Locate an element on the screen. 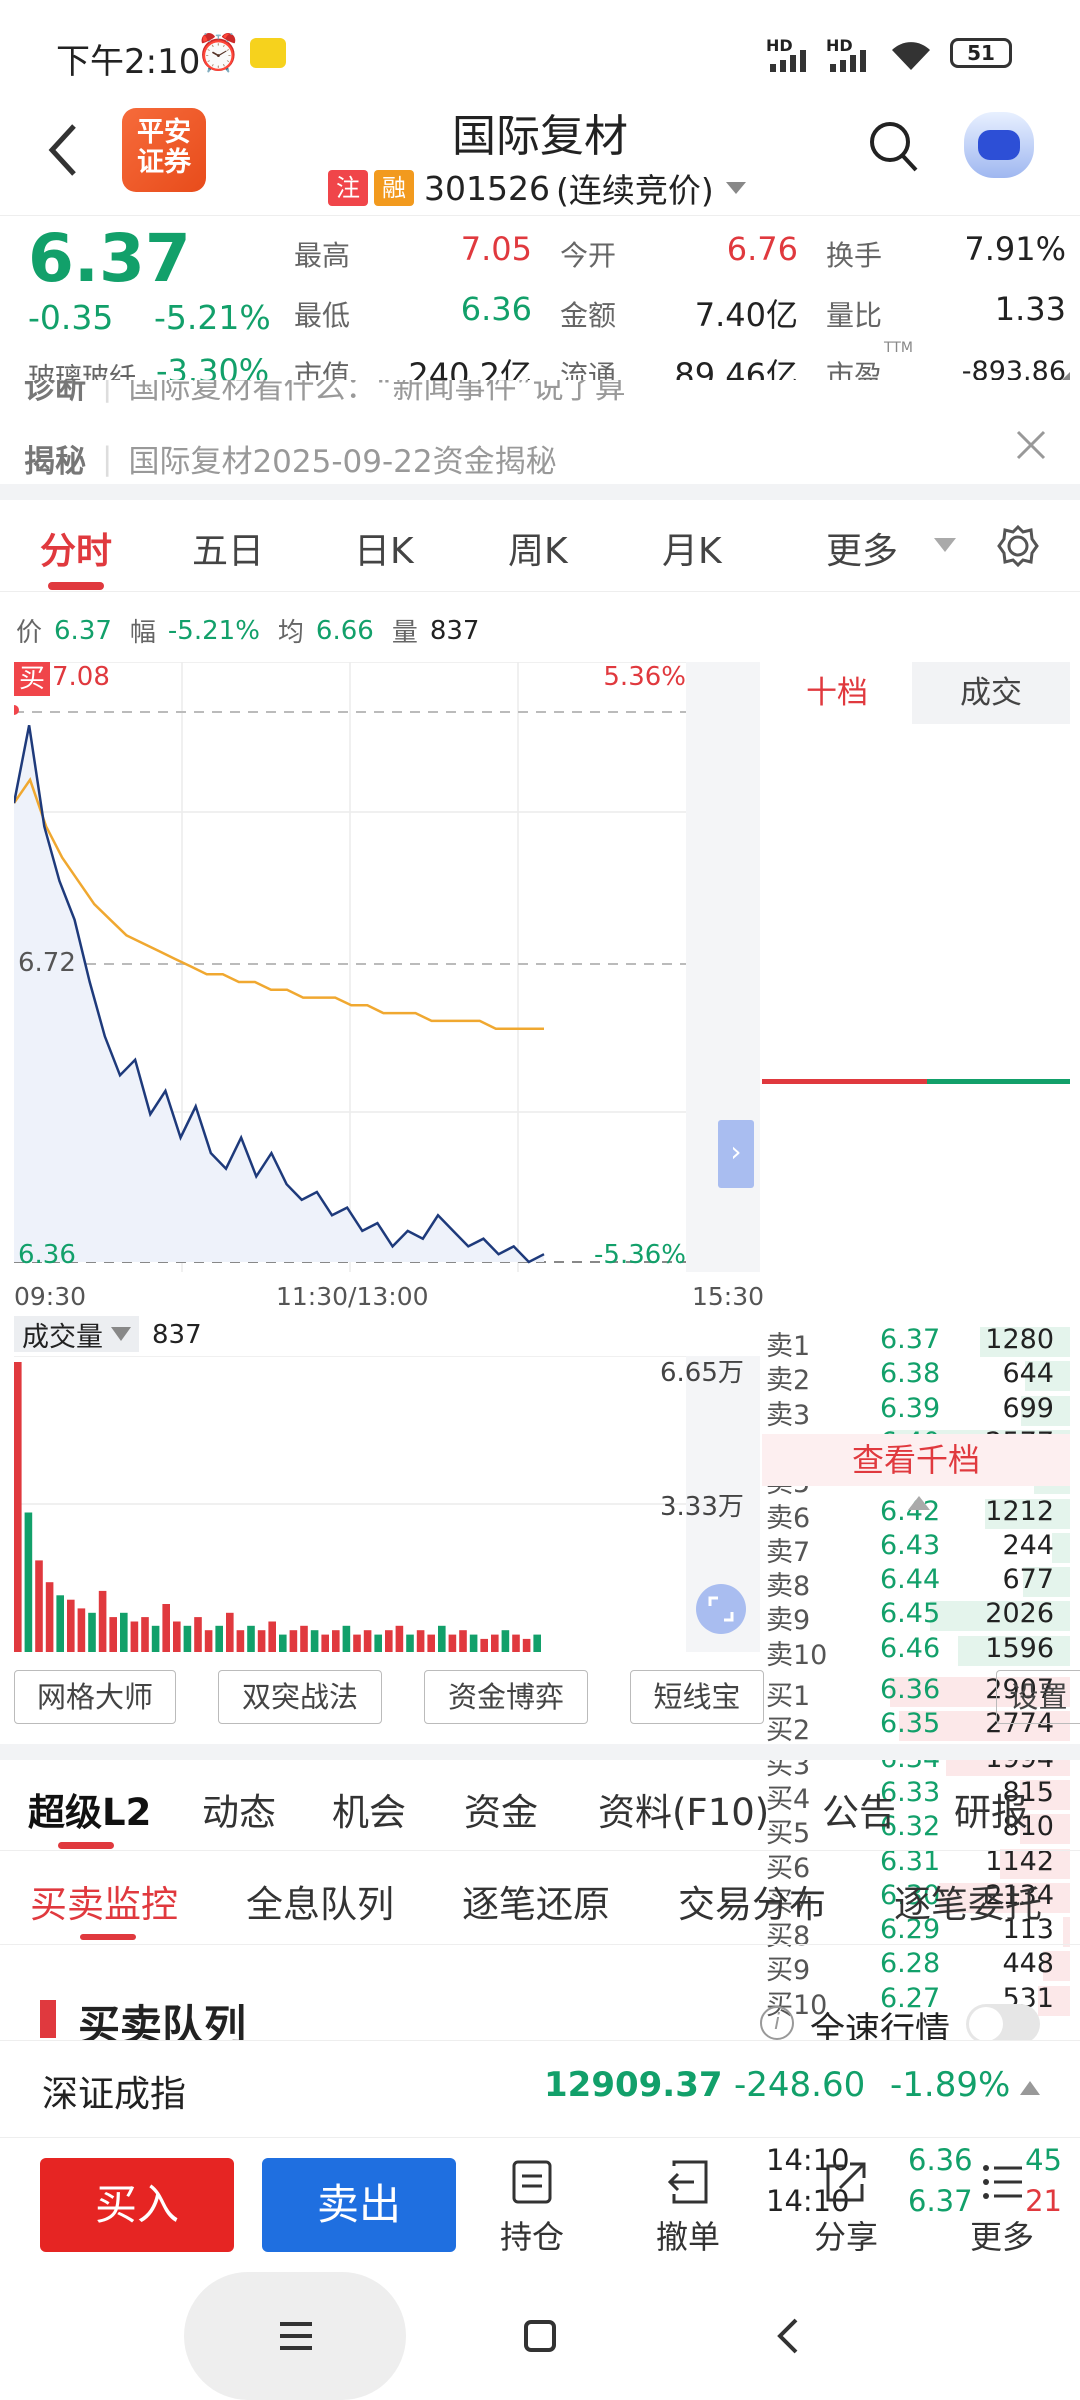  full-speed-toggle is located at coordinates (1003, 2024).